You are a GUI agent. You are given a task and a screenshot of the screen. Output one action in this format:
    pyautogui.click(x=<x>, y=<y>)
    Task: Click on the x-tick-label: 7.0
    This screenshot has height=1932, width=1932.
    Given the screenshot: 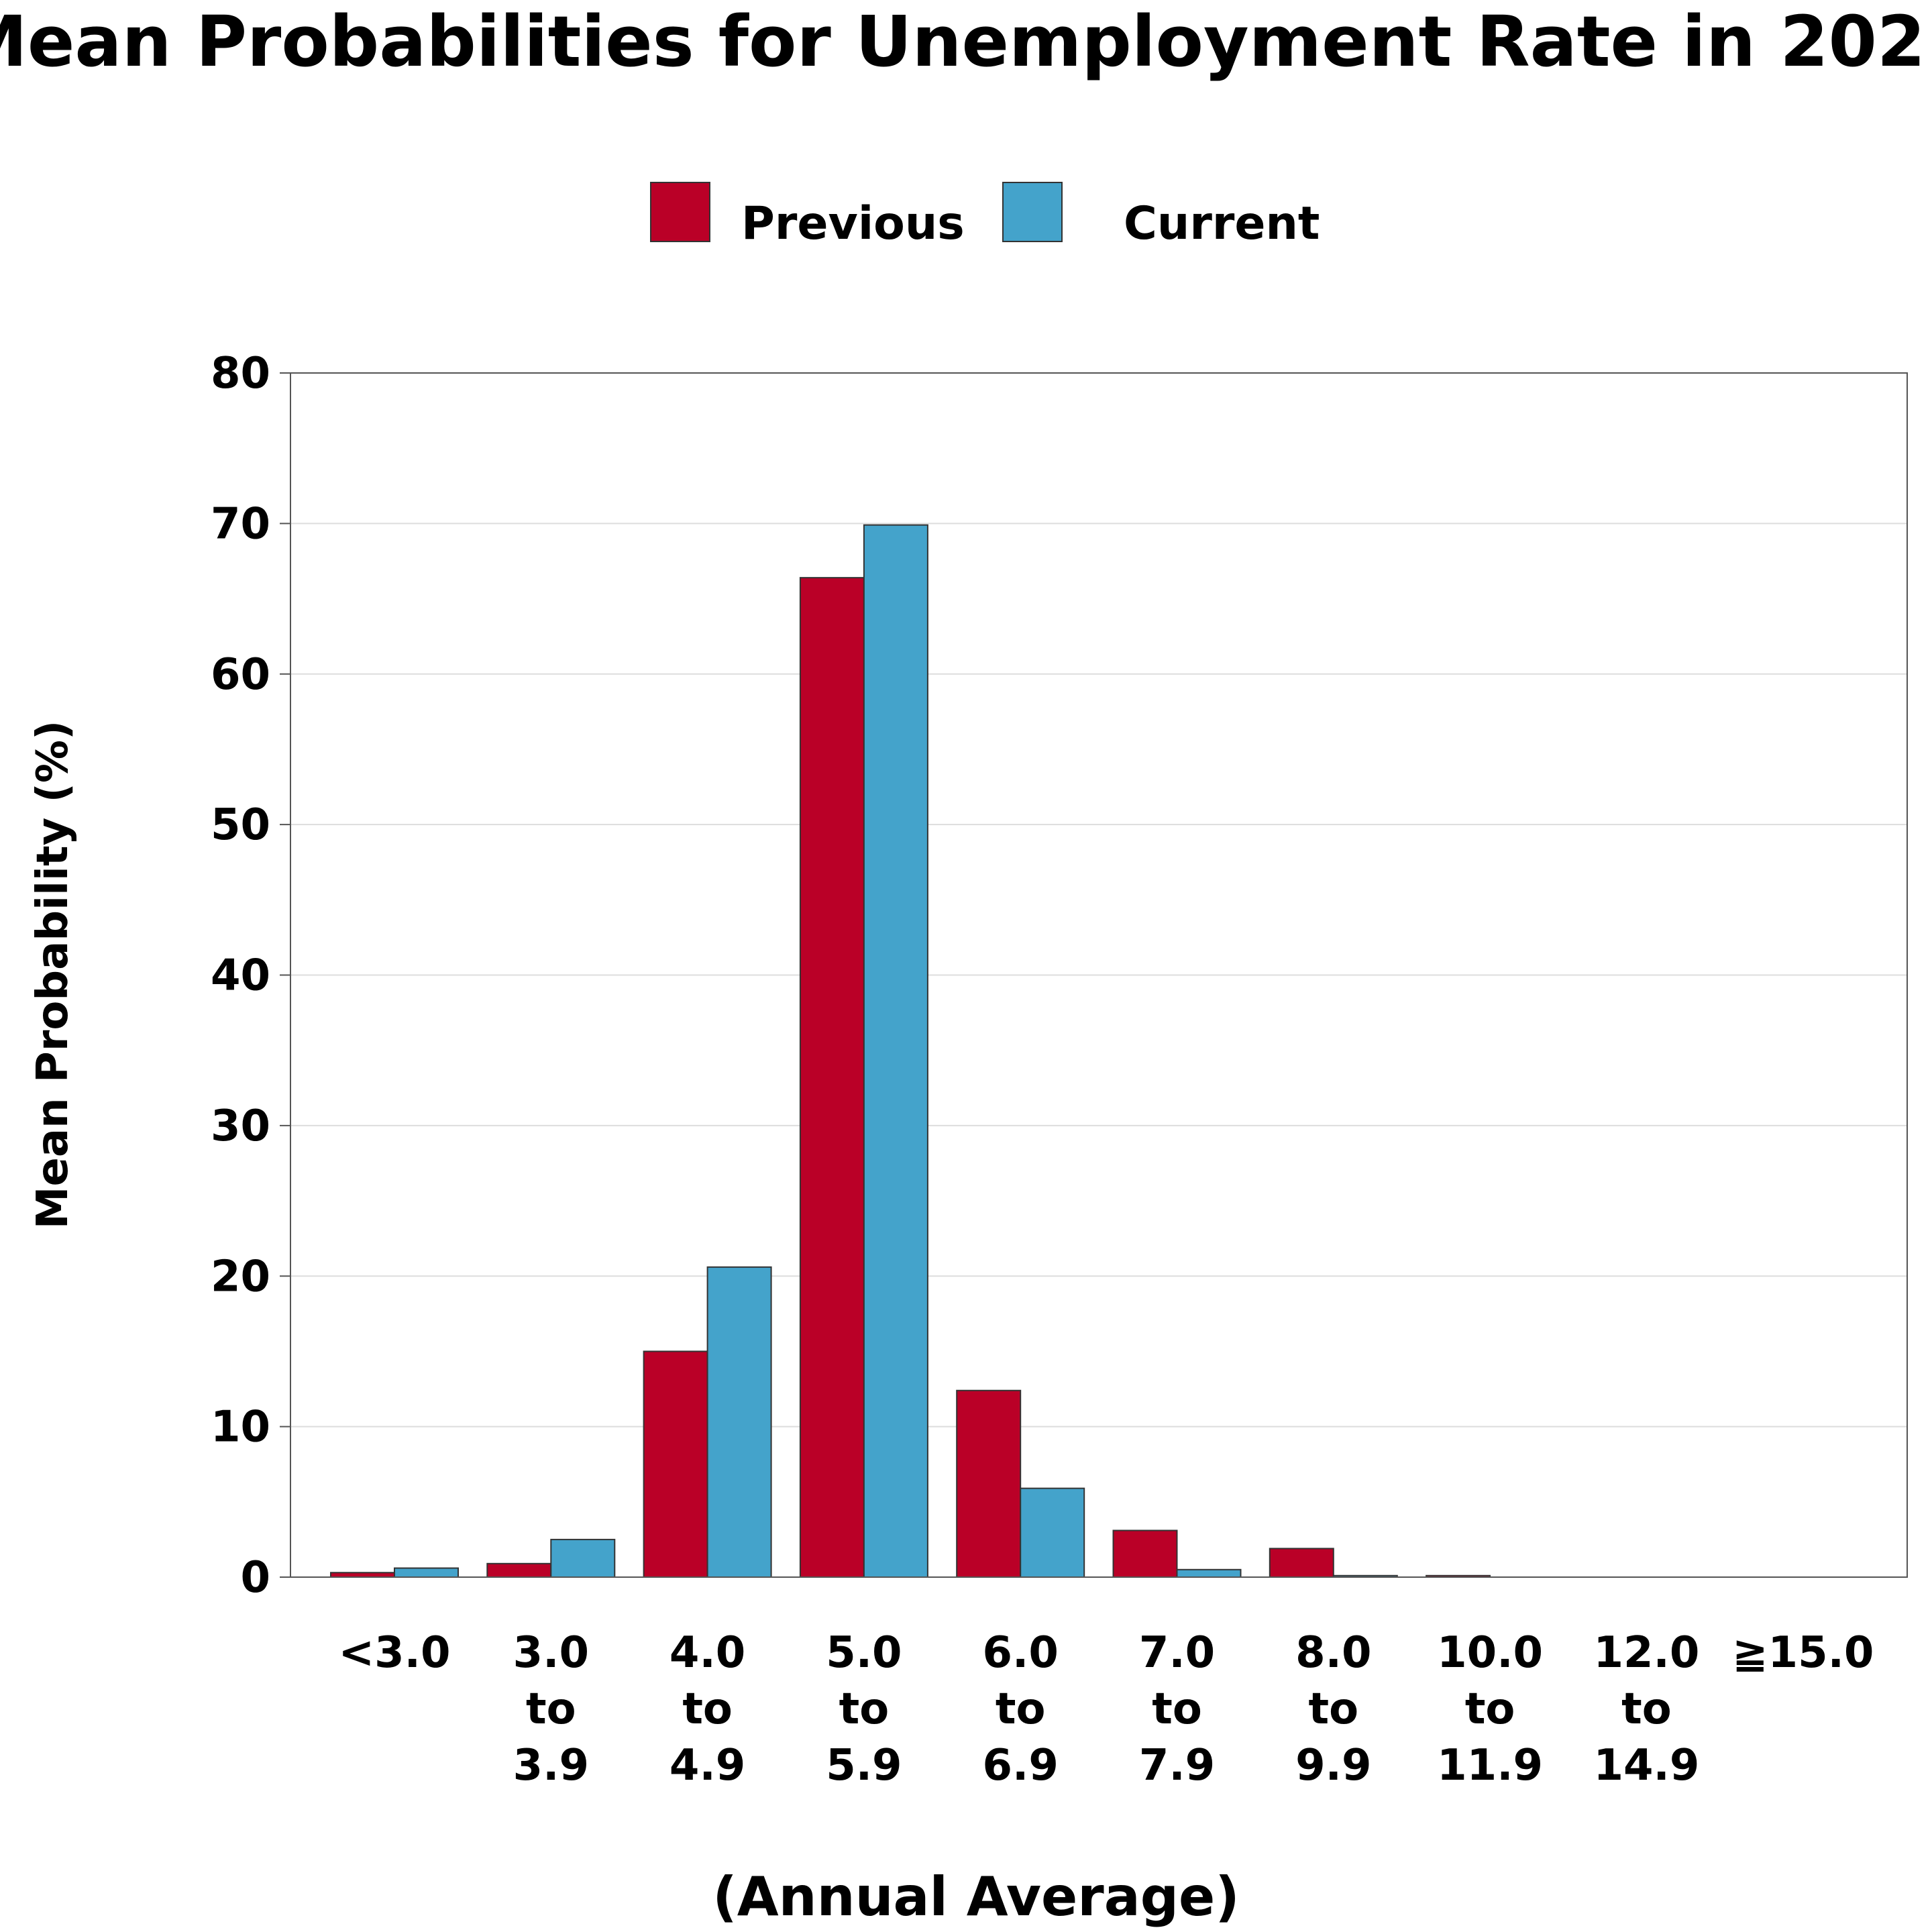 What is the action you would take?
    pyautogui.click(x=1177, y=1653)
    